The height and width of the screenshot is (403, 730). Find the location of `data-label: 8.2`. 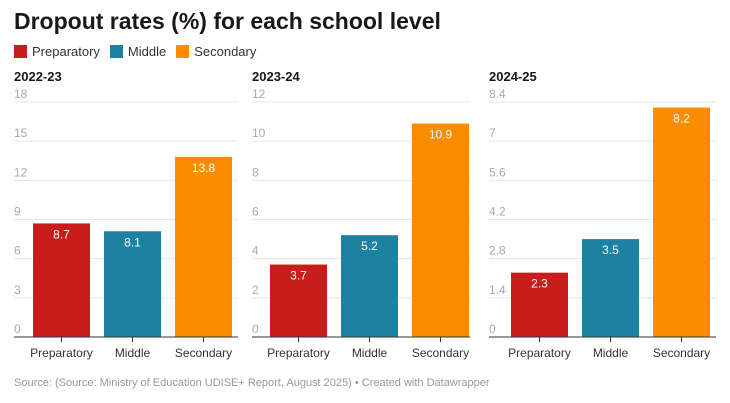

data-label: 8.2 is located at coordinates (681, 119).